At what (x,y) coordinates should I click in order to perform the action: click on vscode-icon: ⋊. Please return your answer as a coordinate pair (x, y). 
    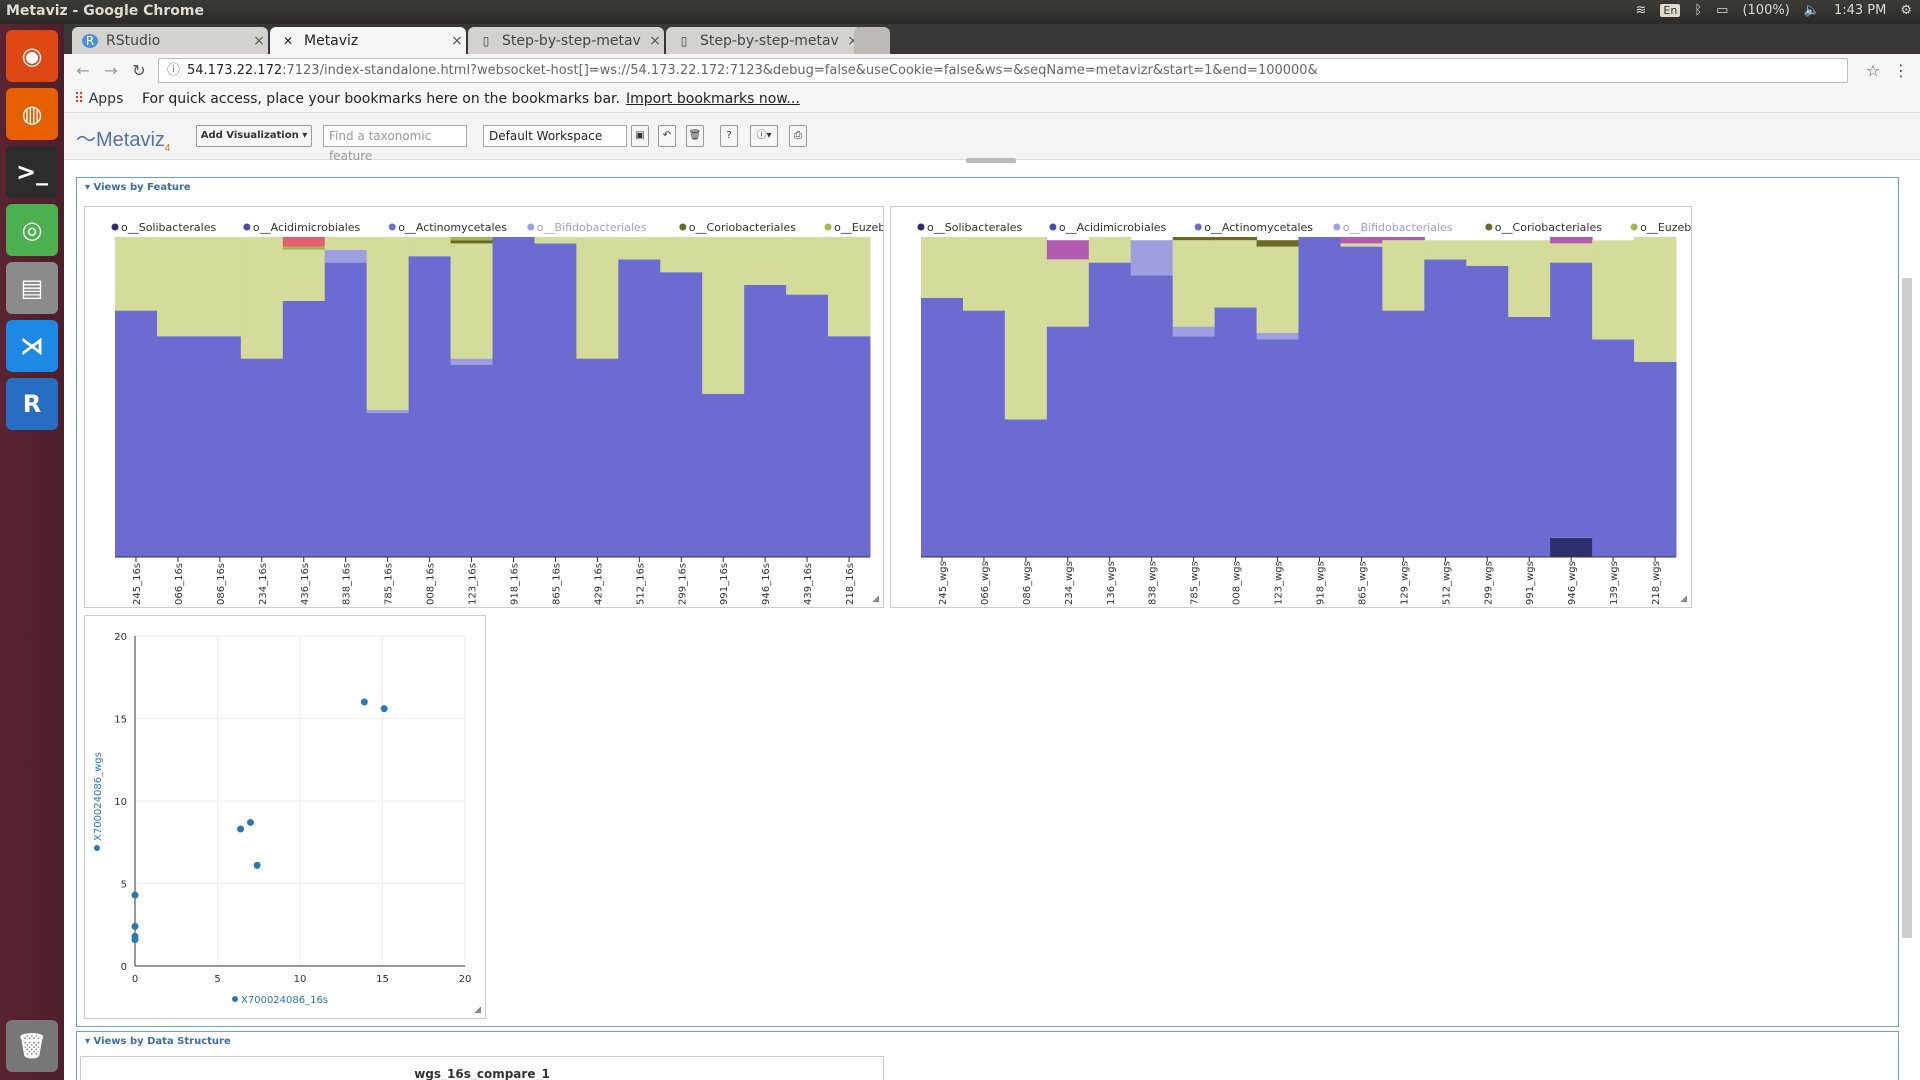
    Looking at the image, I should click on (32, 346).